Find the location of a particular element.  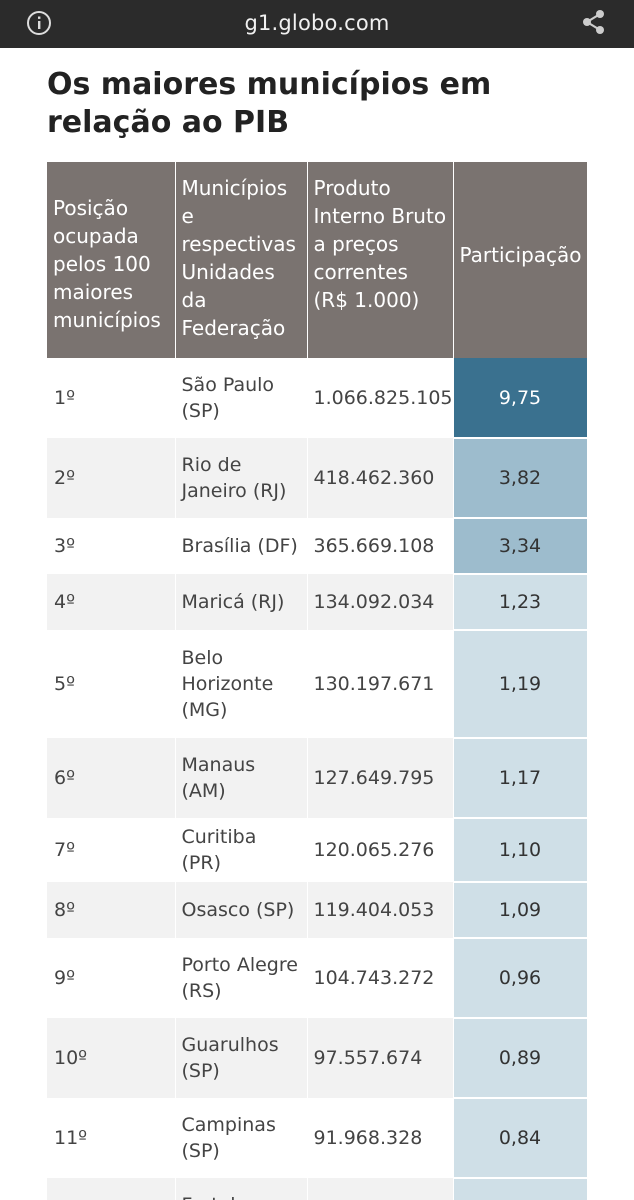

cell-share: 0,96 is located at coordinates (520, 978).